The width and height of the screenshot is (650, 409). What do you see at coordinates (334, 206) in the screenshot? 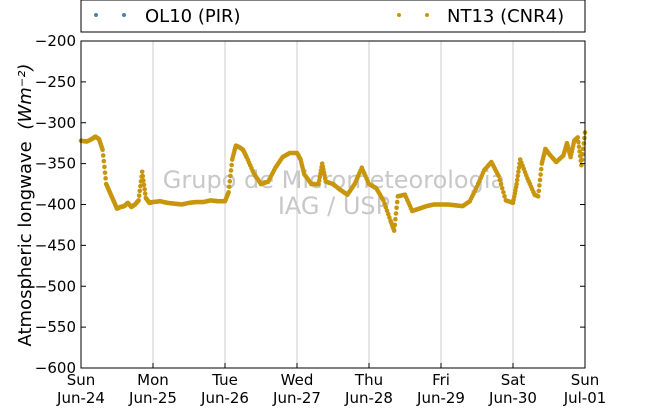
I see `watermark-line-2: IAG / USP` at bounding box center [334, 206].